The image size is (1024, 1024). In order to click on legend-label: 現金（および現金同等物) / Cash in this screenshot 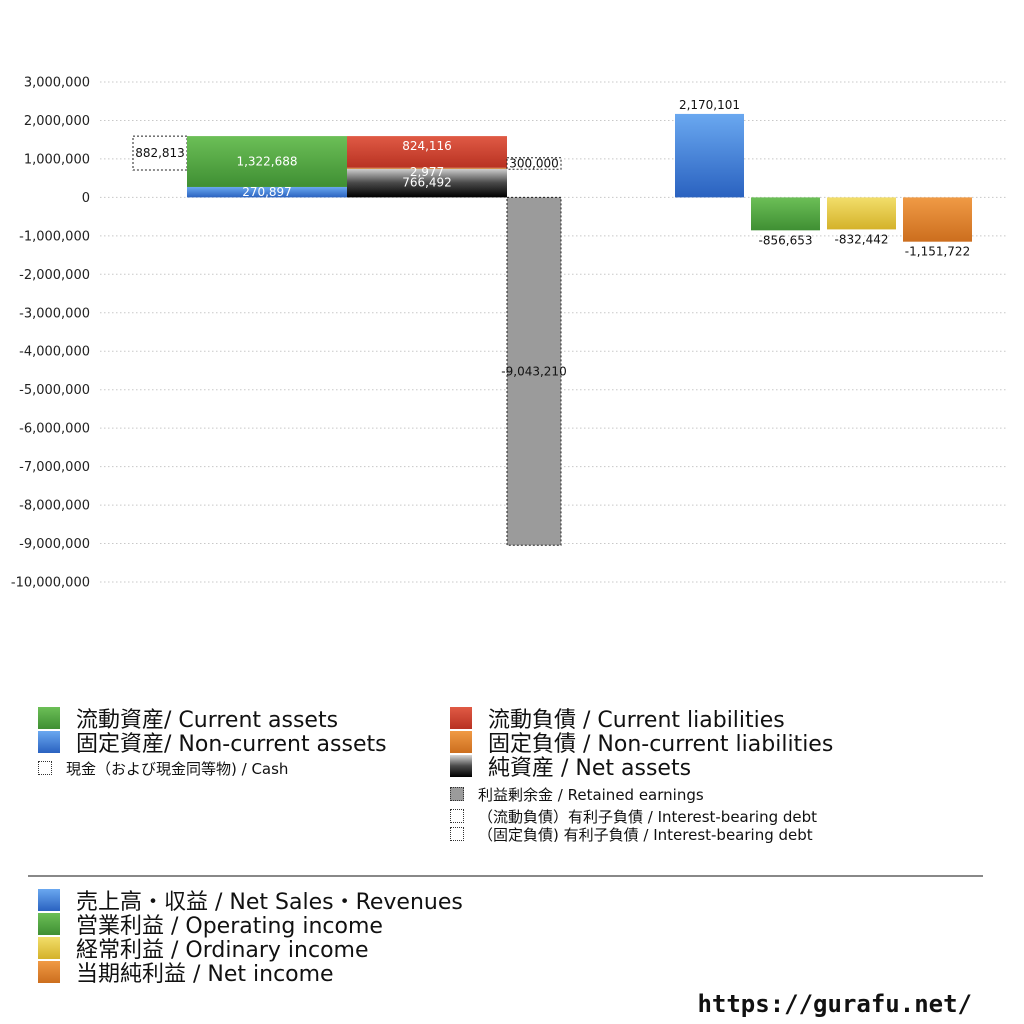, I will do `click(177, 768)`.